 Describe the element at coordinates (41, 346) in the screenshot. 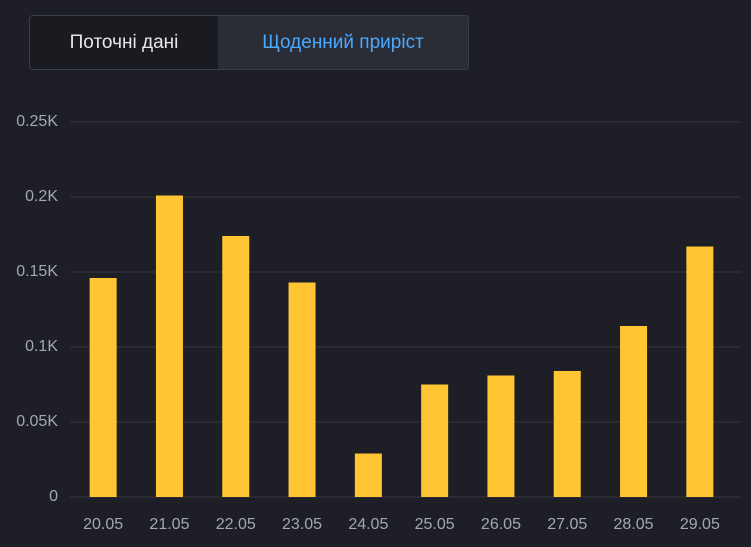

I see `y-tick-label: 0.1K` at that location.